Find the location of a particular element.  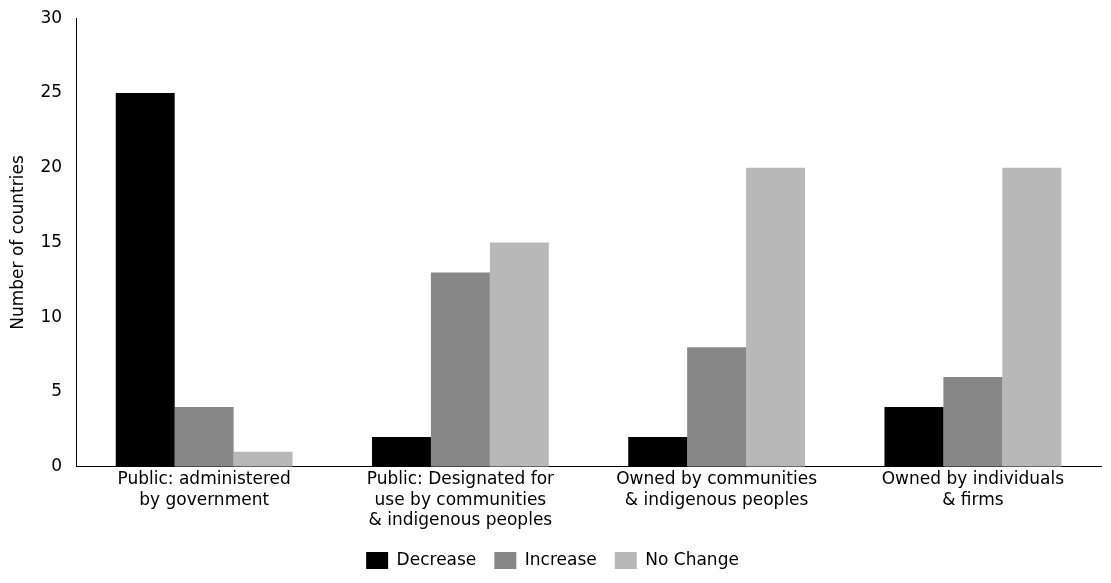

x-tick-label: Owned by individuals & firms is located at coordinates (973, 488).